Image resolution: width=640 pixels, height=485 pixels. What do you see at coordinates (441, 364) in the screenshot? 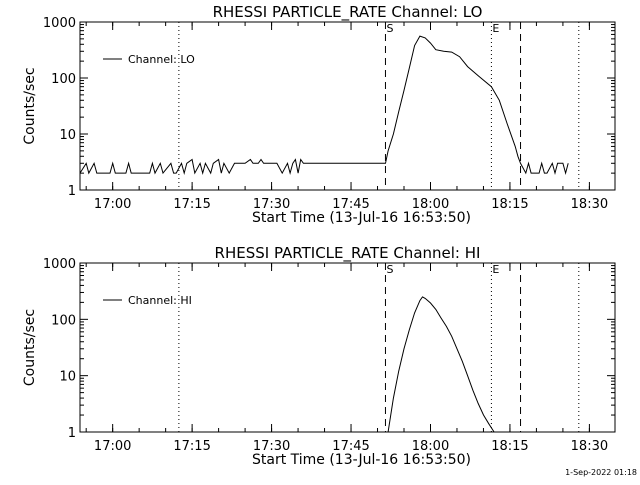
I see `series-line` at bounding box center [441, 364].